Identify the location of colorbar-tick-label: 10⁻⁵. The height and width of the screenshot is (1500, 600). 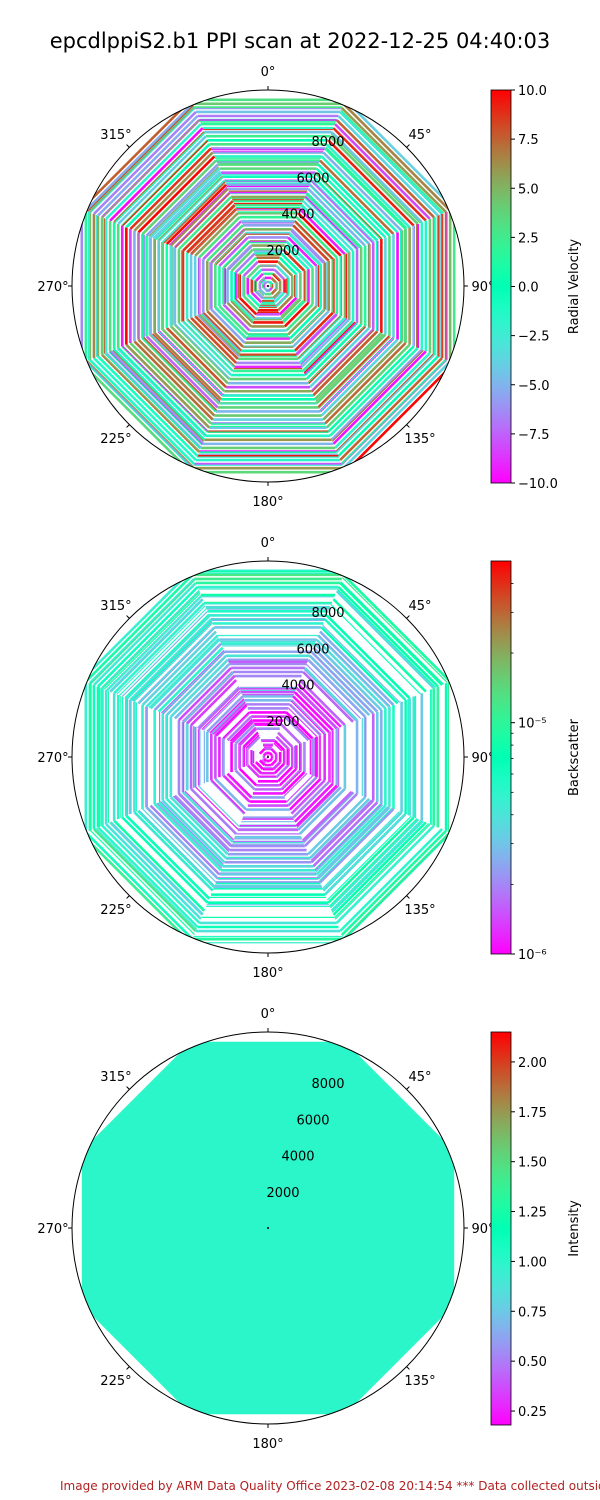
(532, 724).